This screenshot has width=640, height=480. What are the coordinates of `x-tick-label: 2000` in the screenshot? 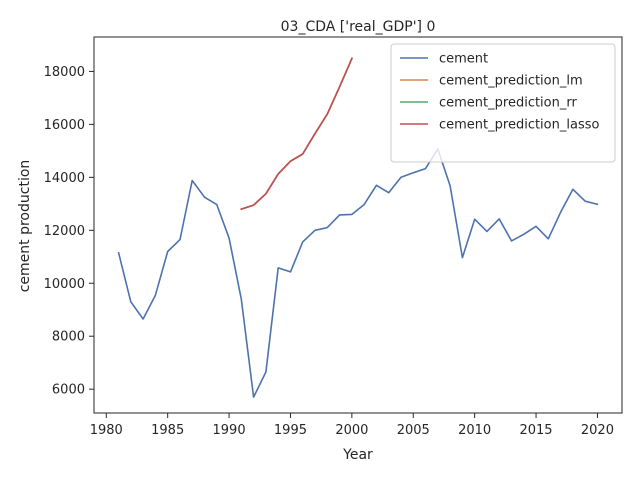 It's located at (351, 430).